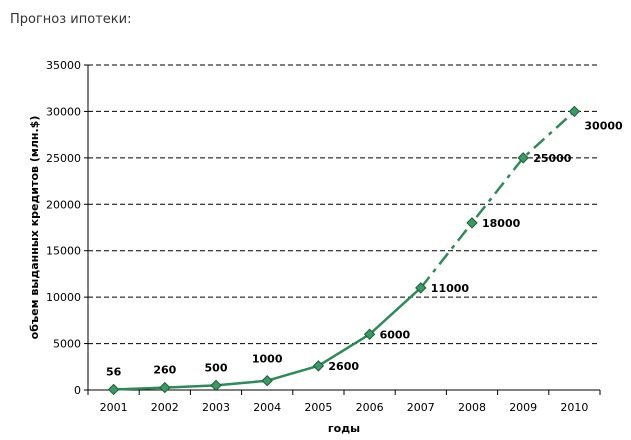  What do you see at coordinates (63, 297) in the screenshot?
I see `y-tick-label-10000: 10000` at bounding box center [63, 297].